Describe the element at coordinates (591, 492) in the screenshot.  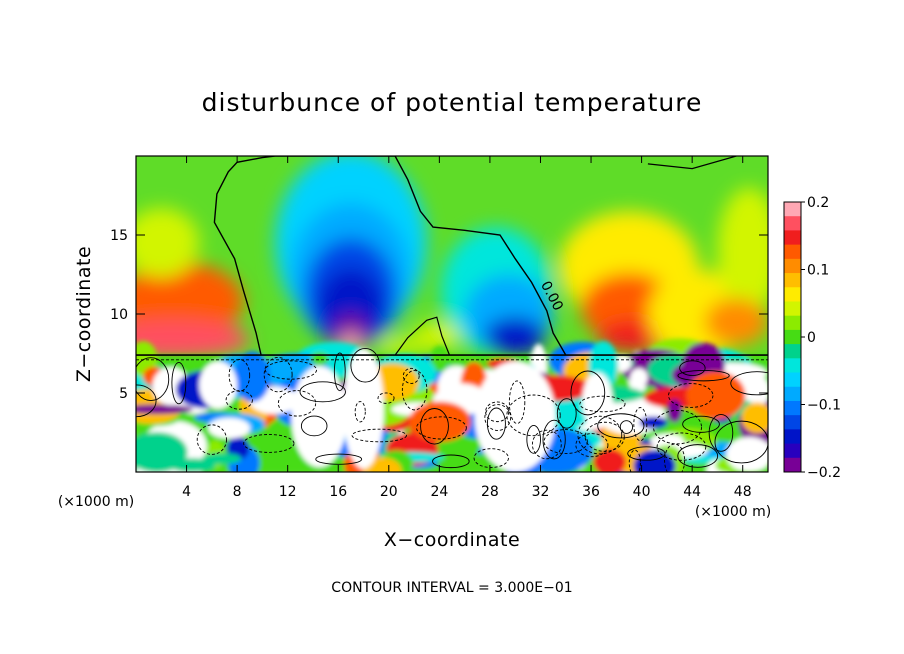
I see `x-tick-label-8: 36` at that location.